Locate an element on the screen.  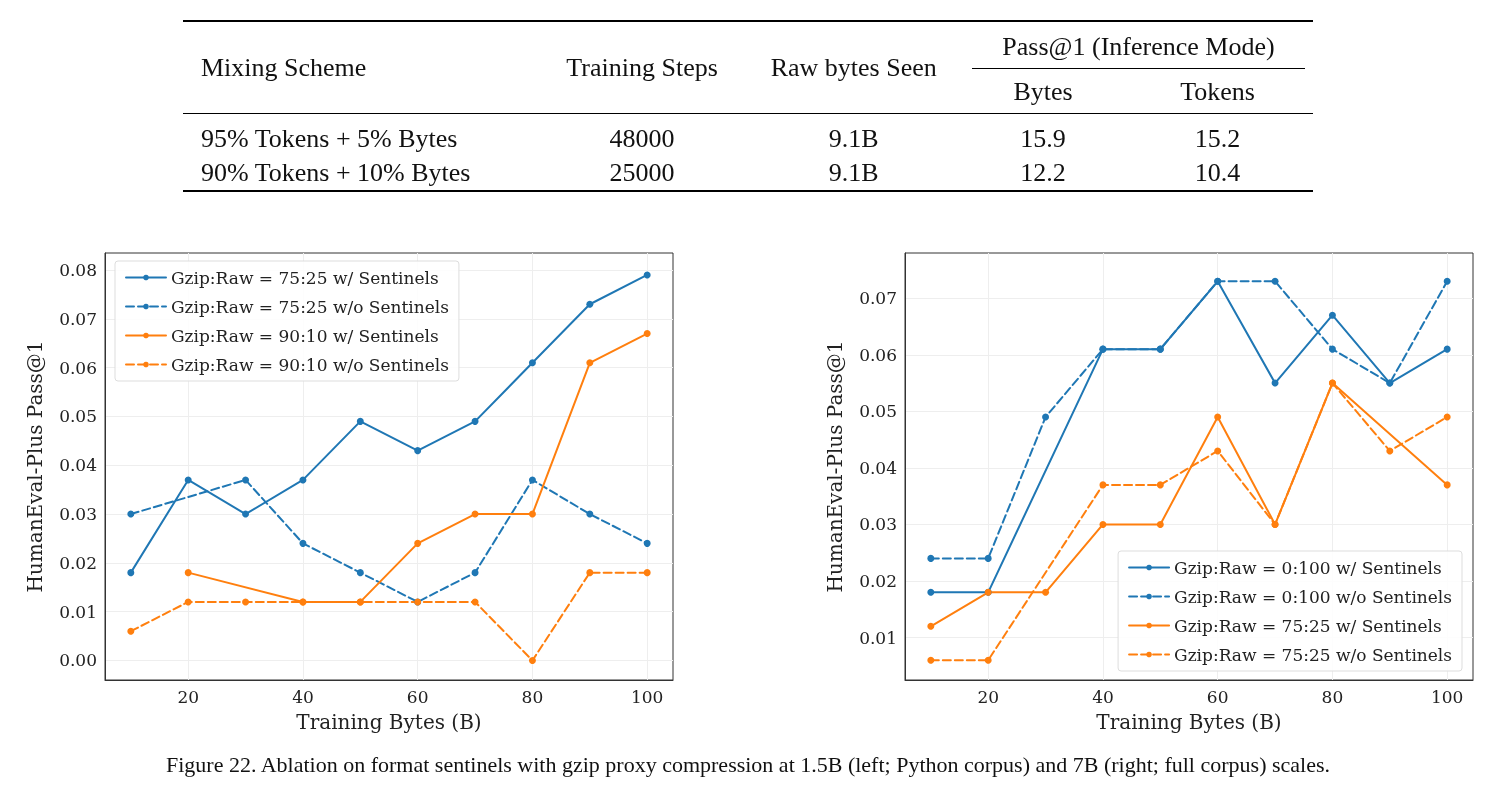
text: Training Steps is located at coordinates (642, 67).